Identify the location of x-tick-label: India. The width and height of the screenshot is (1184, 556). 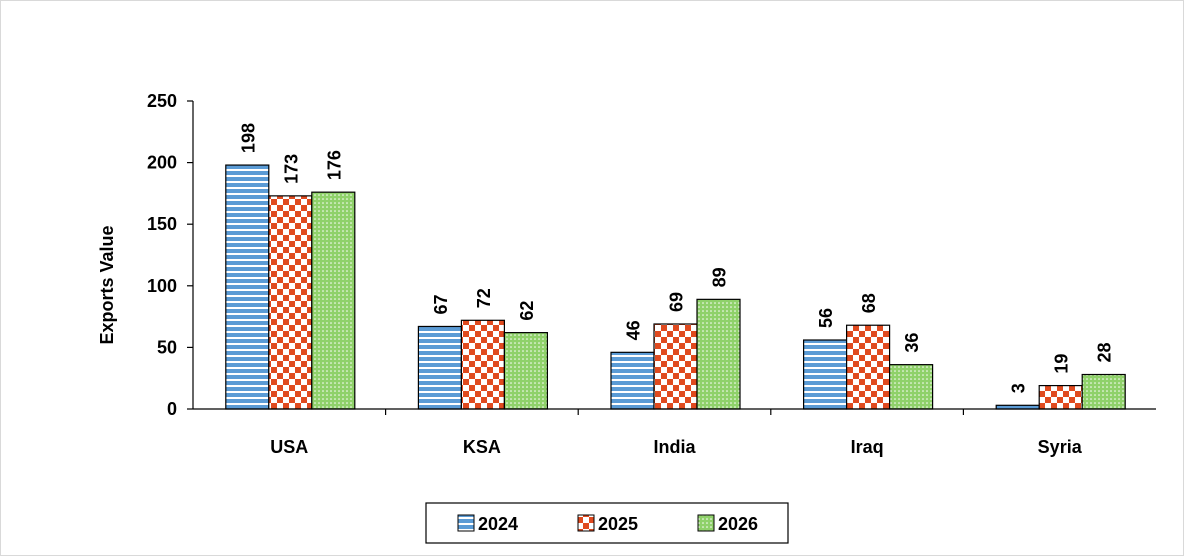
(674, 447).